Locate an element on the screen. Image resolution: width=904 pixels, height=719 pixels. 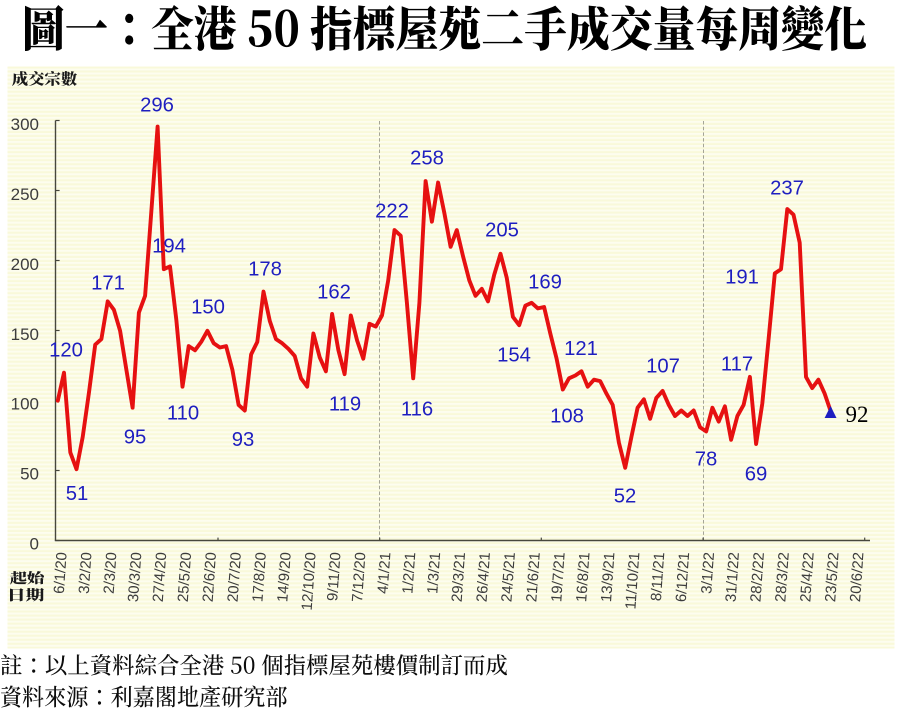
svg-text: 222 is located at coordinates (392, 211).